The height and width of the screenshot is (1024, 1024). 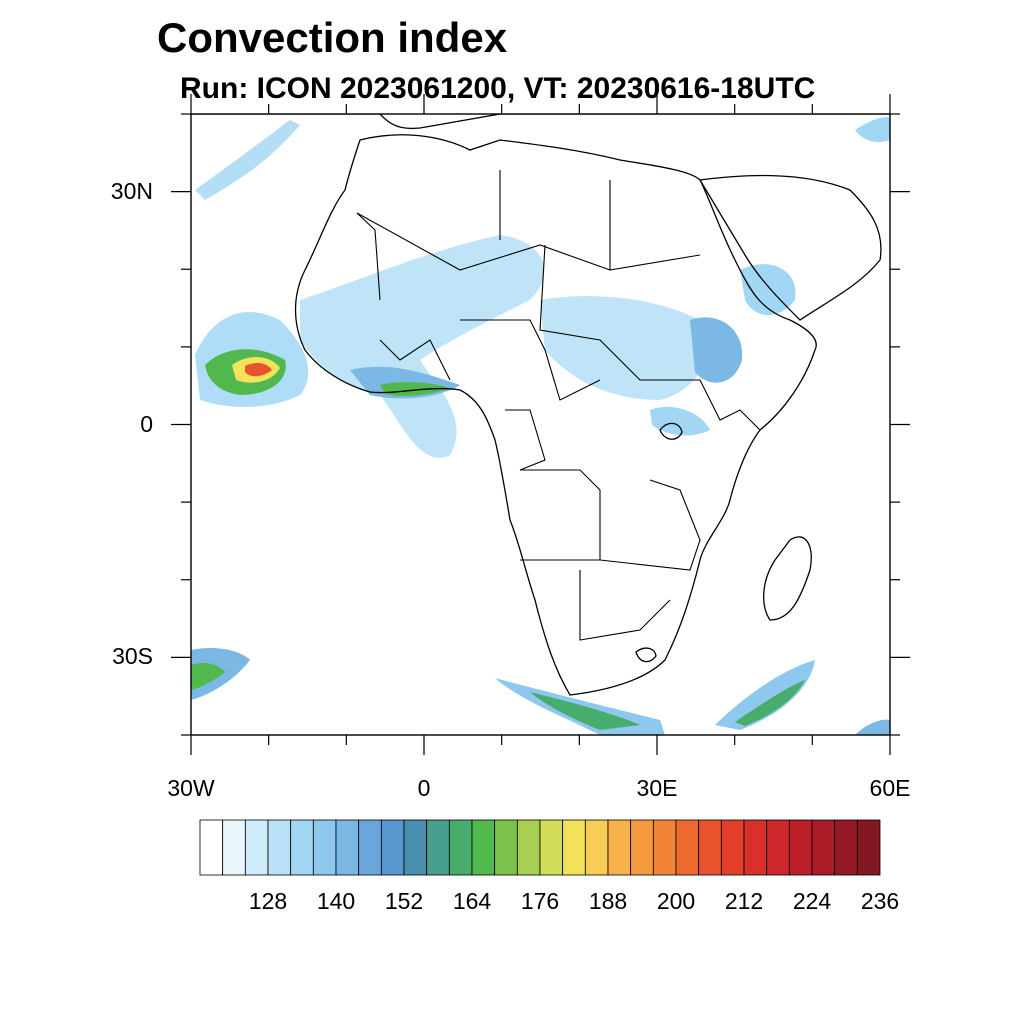 What do you see at coordinates (880, 901) in the screenshot?
I see `colorbar-tick-label: 236` at bounding box center [880, 901].